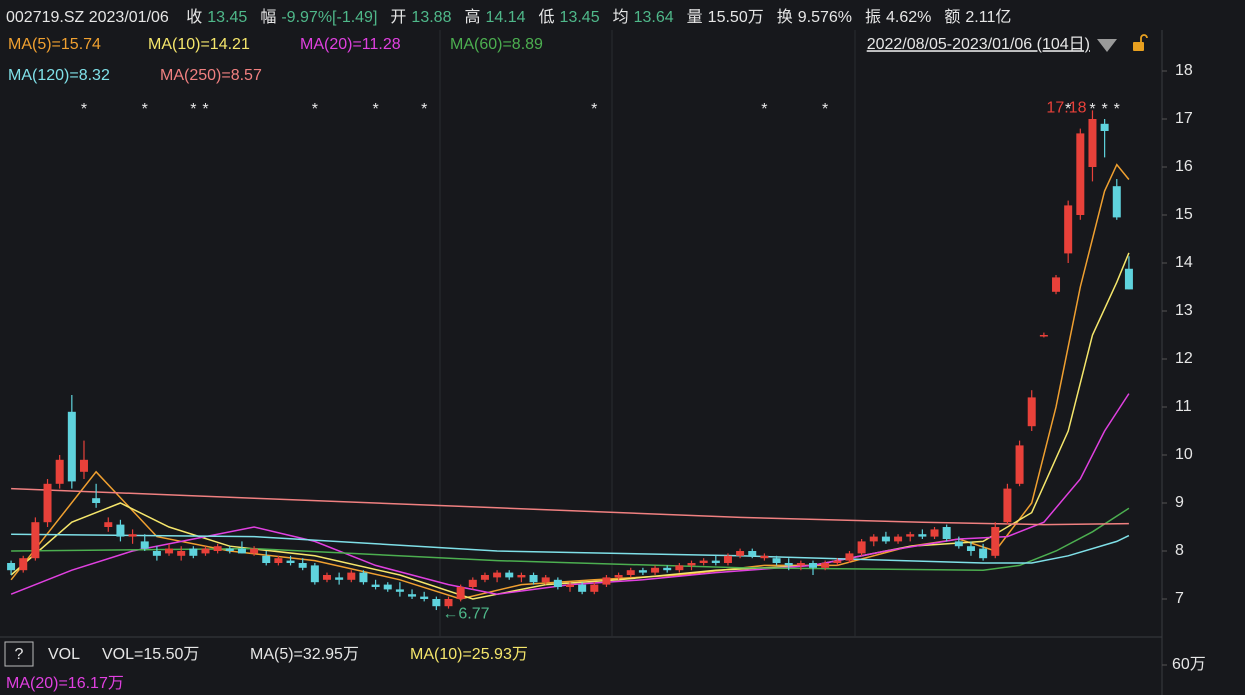  I want to click on help-icon: ?, so click(19, 654).